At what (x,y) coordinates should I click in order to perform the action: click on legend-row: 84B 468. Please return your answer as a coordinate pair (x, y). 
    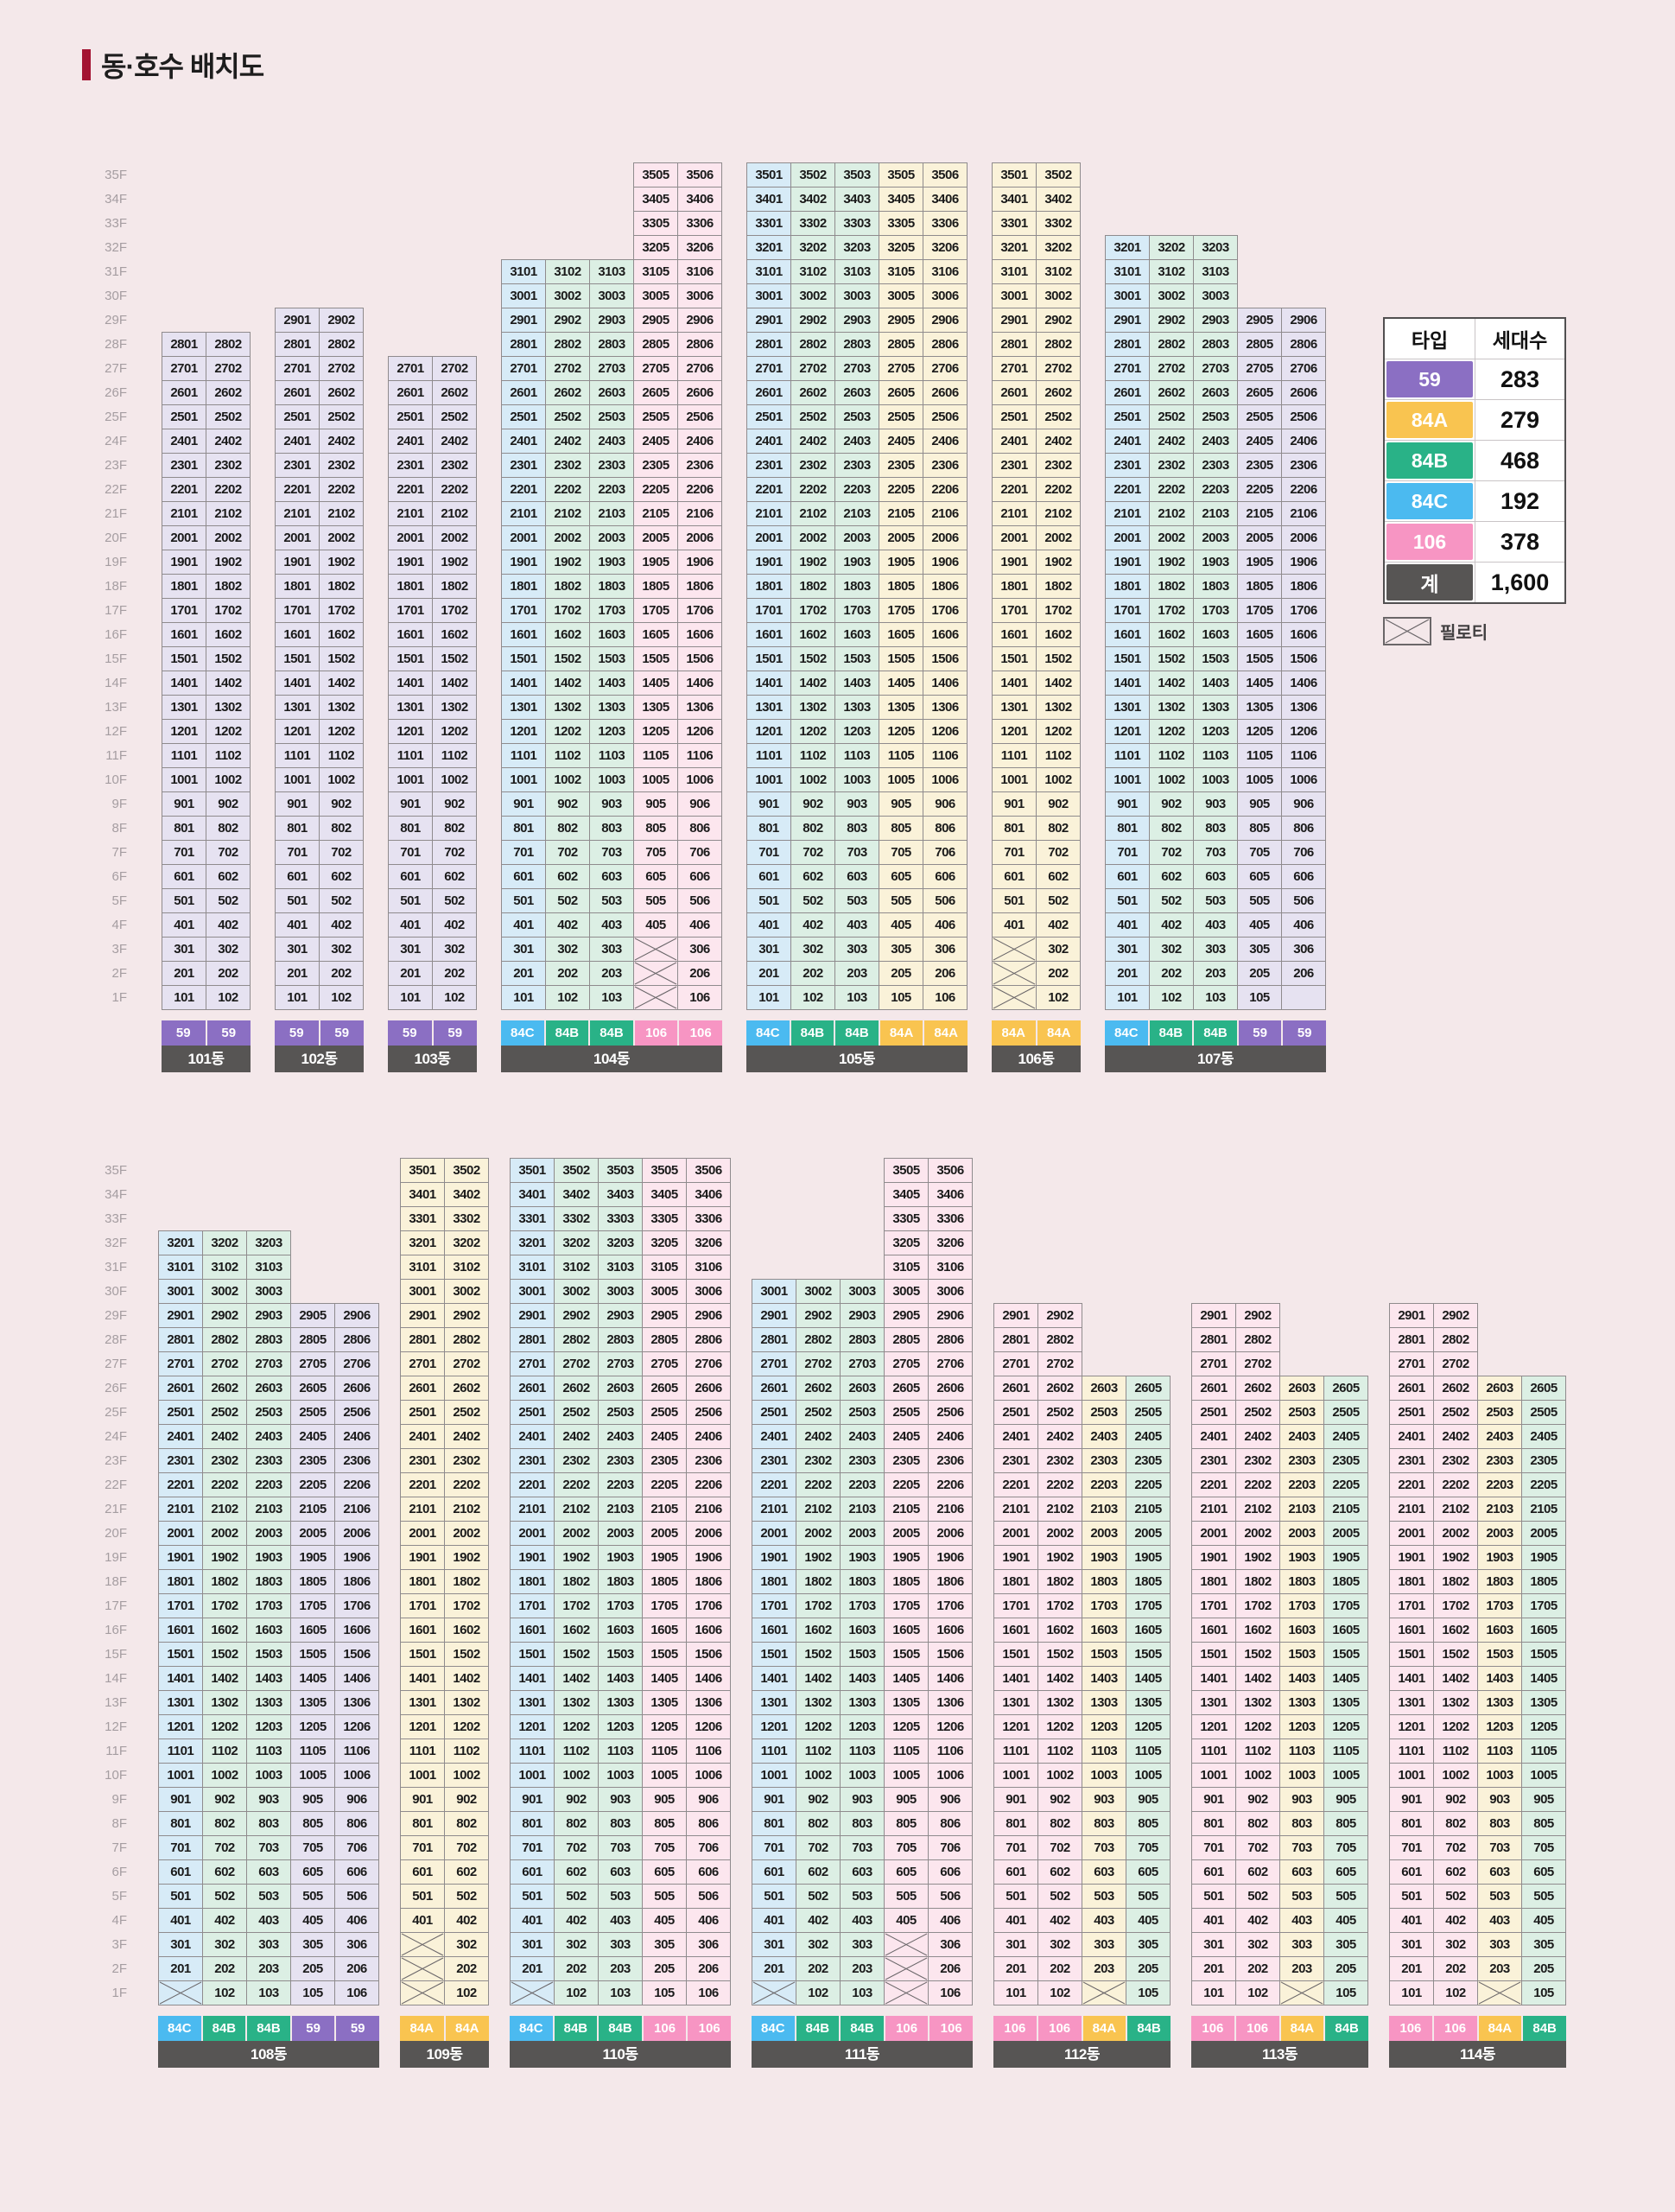
    Looking at the image, I should click on (1474, 460).